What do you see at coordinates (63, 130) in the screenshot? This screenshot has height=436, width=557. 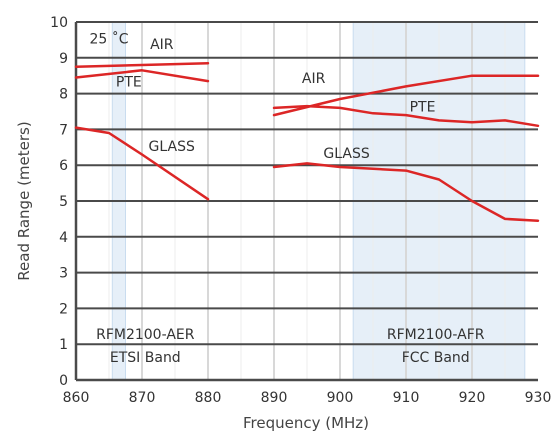 I see `y-tick-label: 7` at bounding box center [63, 130].